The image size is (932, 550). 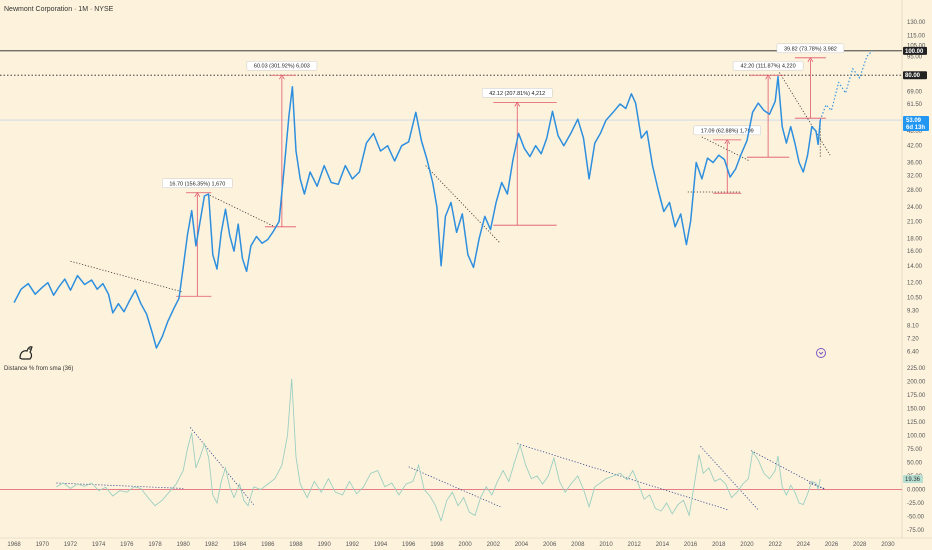 I want to click on time-axis-tick-label: 1982, so click(x=212, y=545).